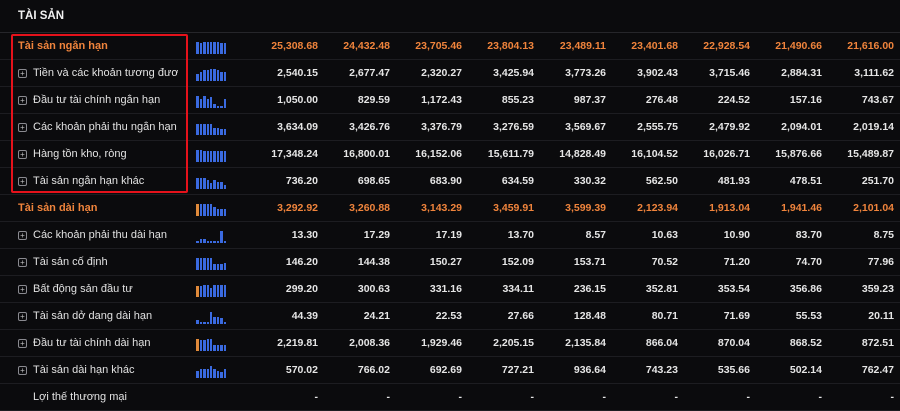 The width and height of the screenshot is (900, 411). I want to click on table-row: Lợi thế thương mại - - - - - - - - -, so click(450, 397).